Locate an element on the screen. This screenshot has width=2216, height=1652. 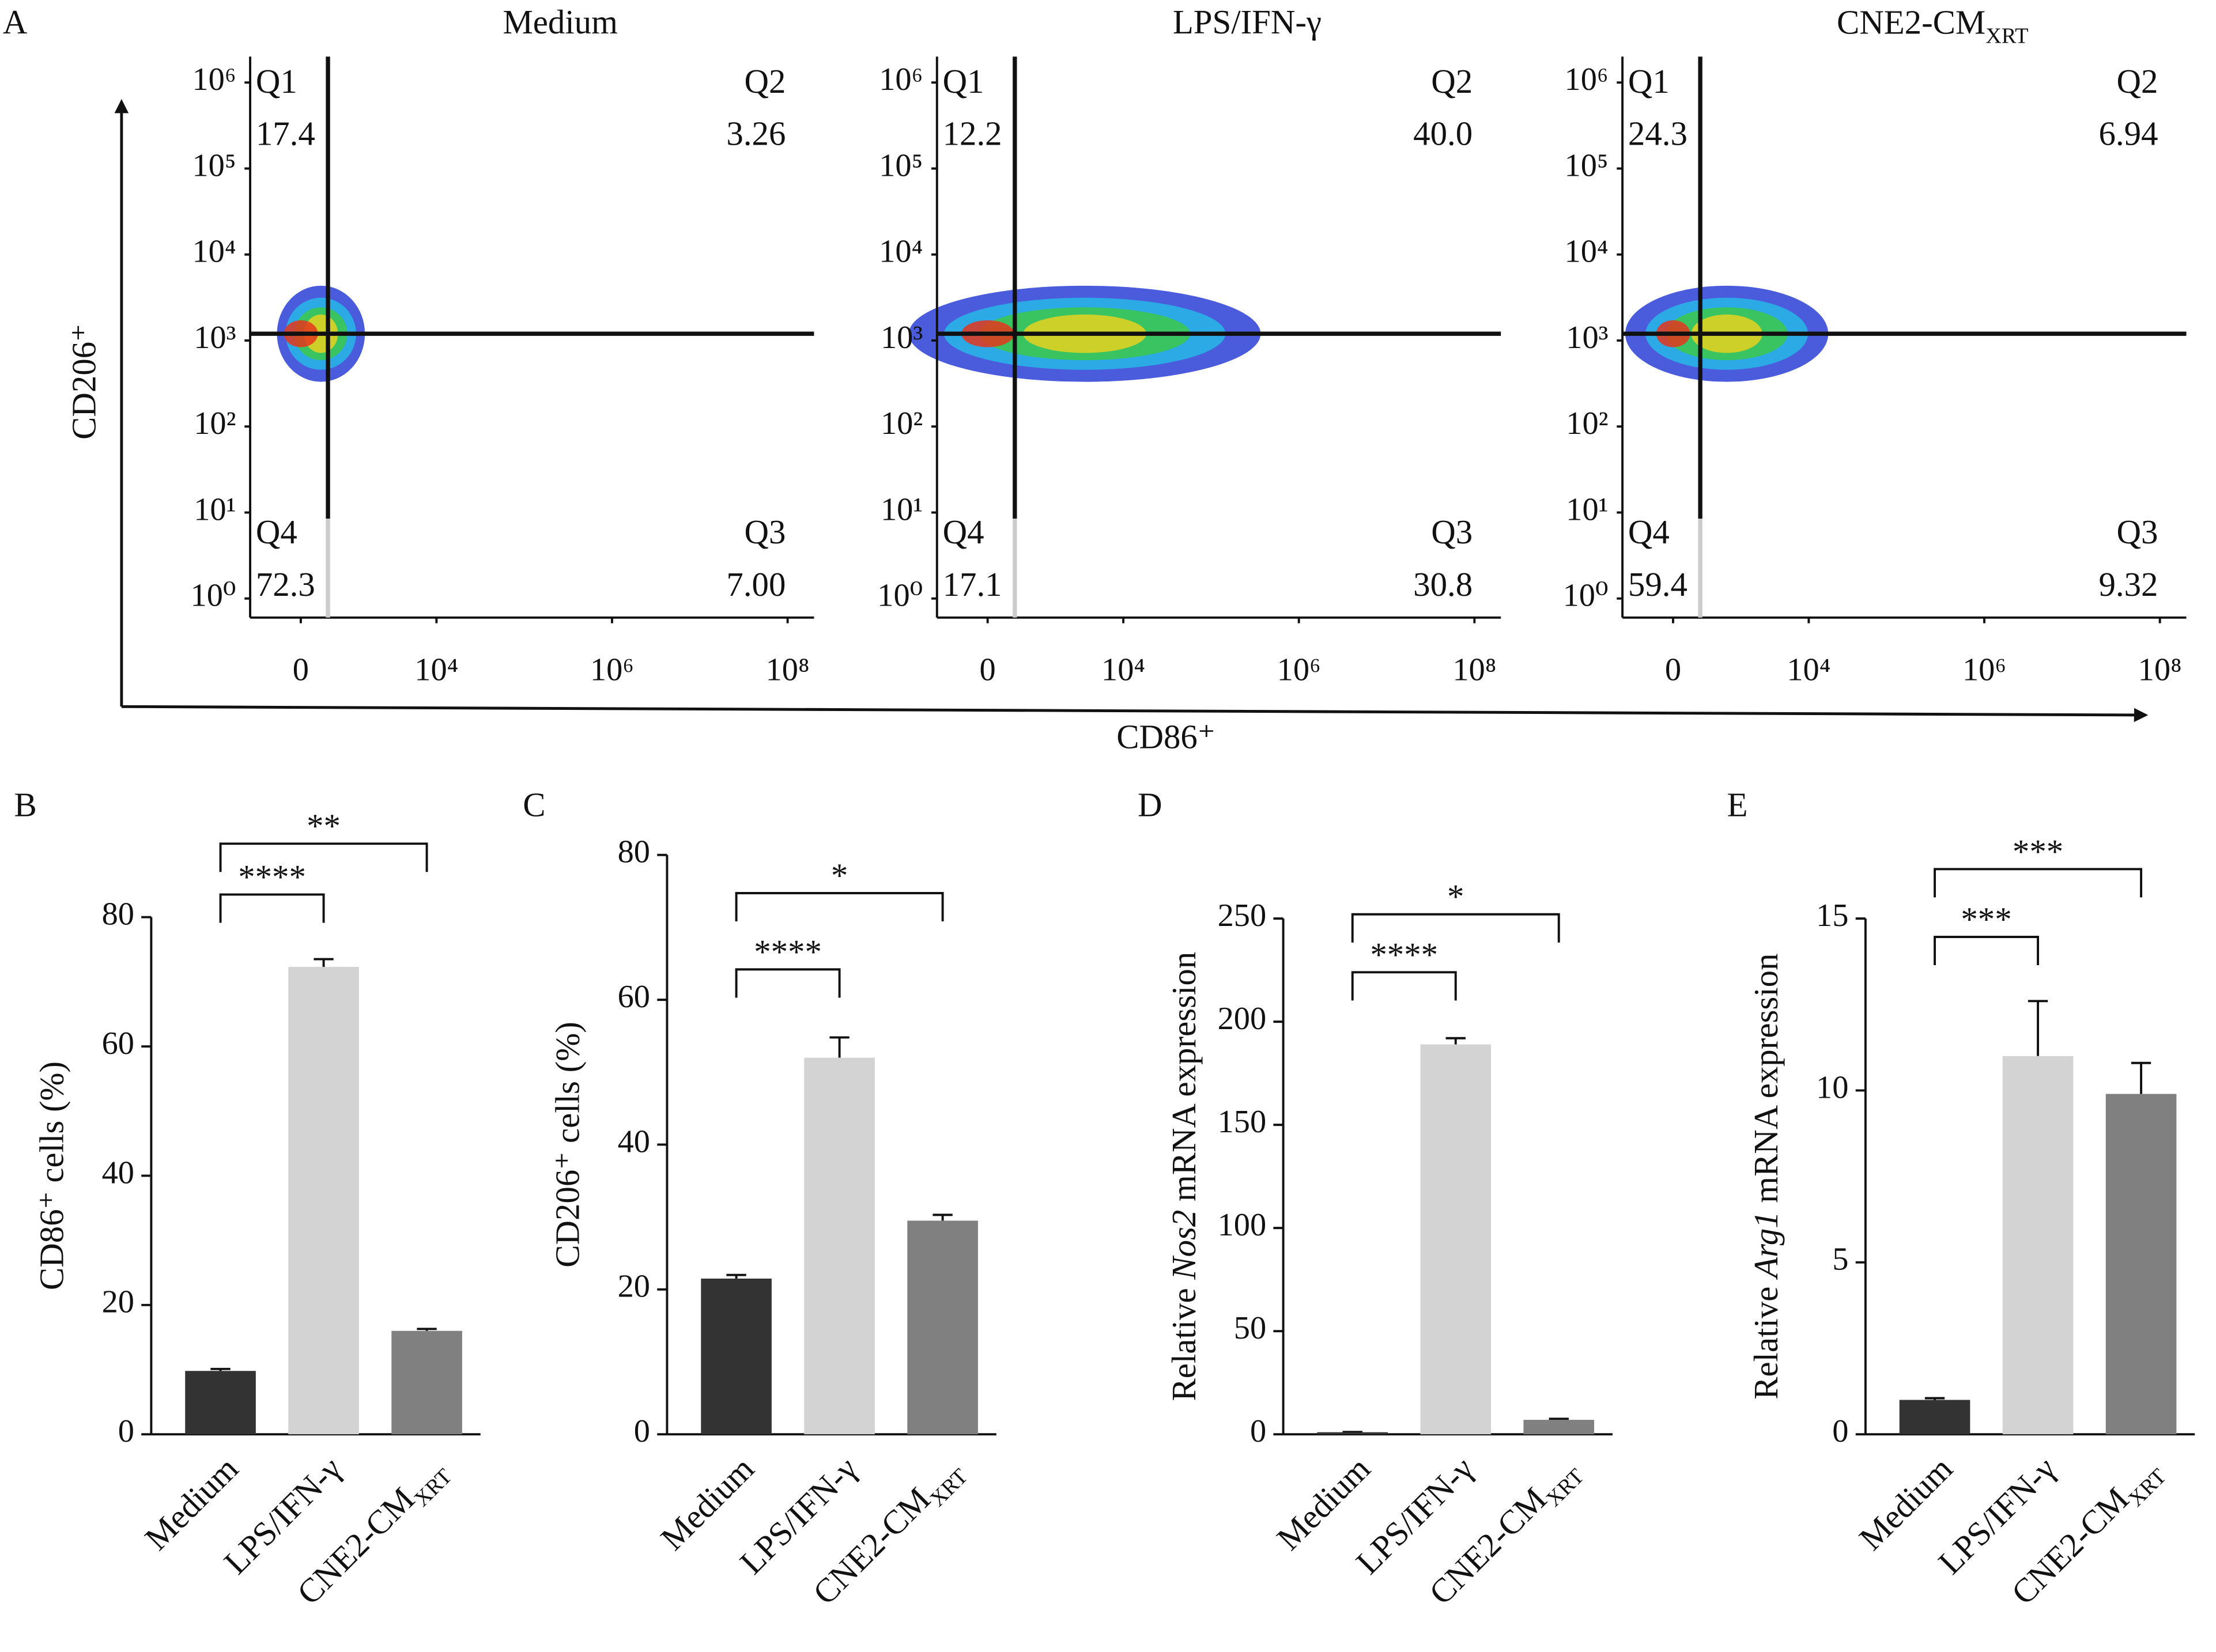
x-arrow is located at coordinates (1135, 714).